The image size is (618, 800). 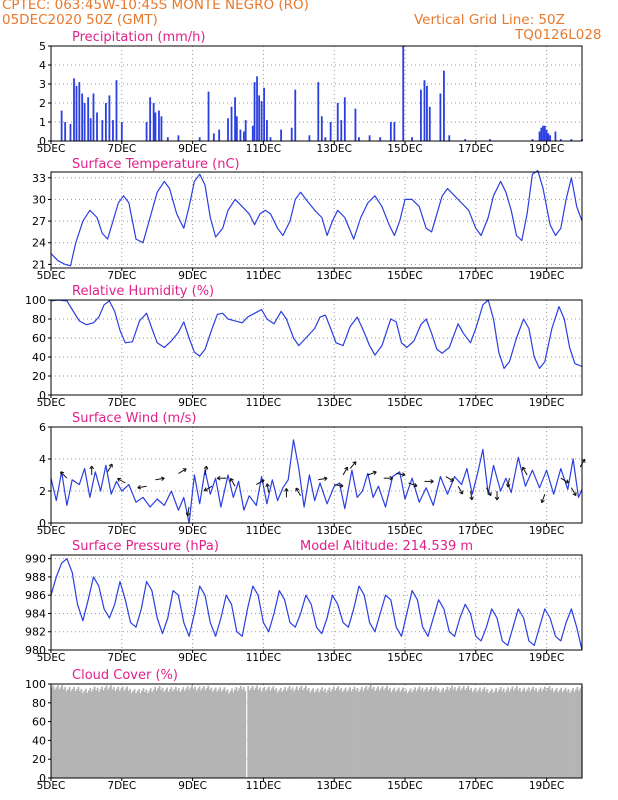 I want to click on x-tick-label: 13DEC, so click(x=333, y=786).